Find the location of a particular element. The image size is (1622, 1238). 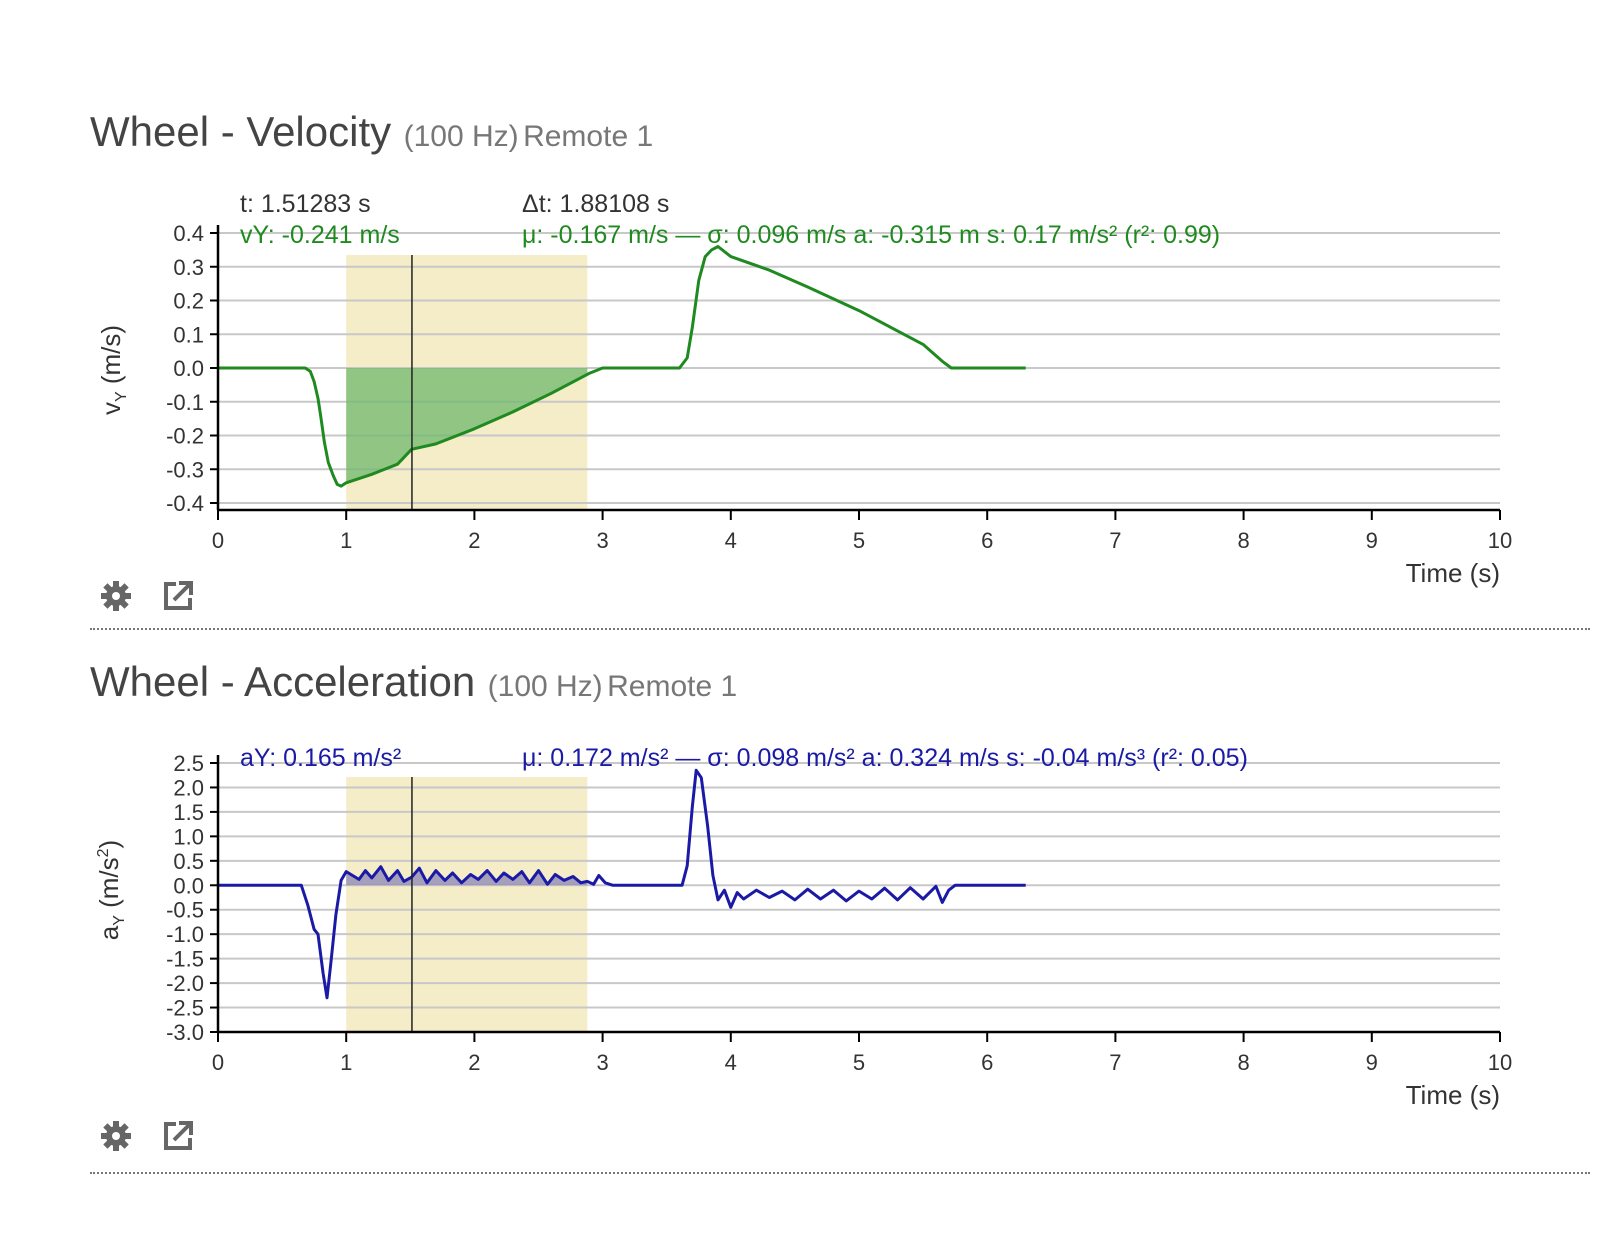

y-tick-label: -3.0 is located at coordinates (185, 1032).